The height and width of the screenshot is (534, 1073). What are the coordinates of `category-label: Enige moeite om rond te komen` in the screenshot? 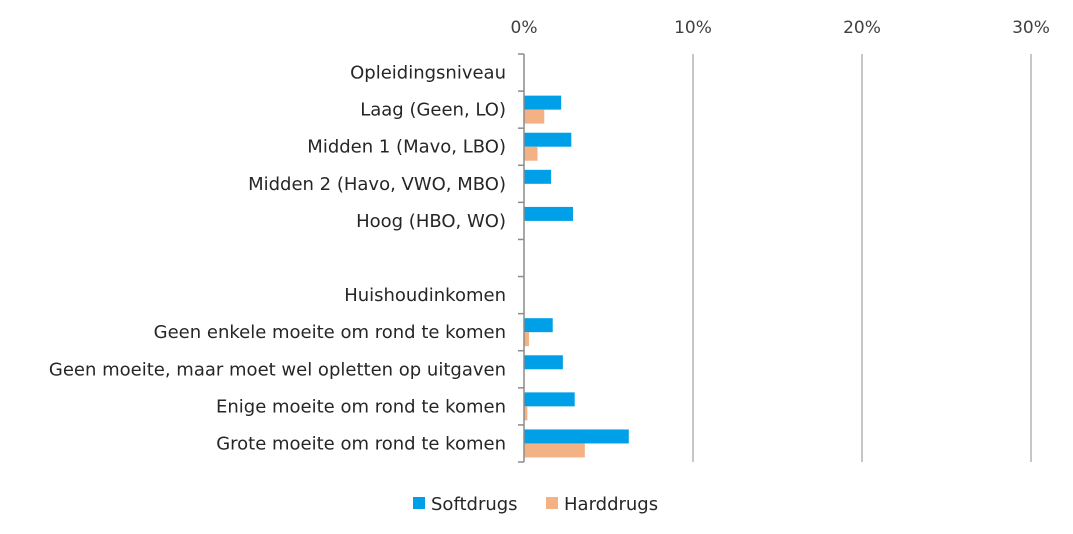 It's located at (361, 406).